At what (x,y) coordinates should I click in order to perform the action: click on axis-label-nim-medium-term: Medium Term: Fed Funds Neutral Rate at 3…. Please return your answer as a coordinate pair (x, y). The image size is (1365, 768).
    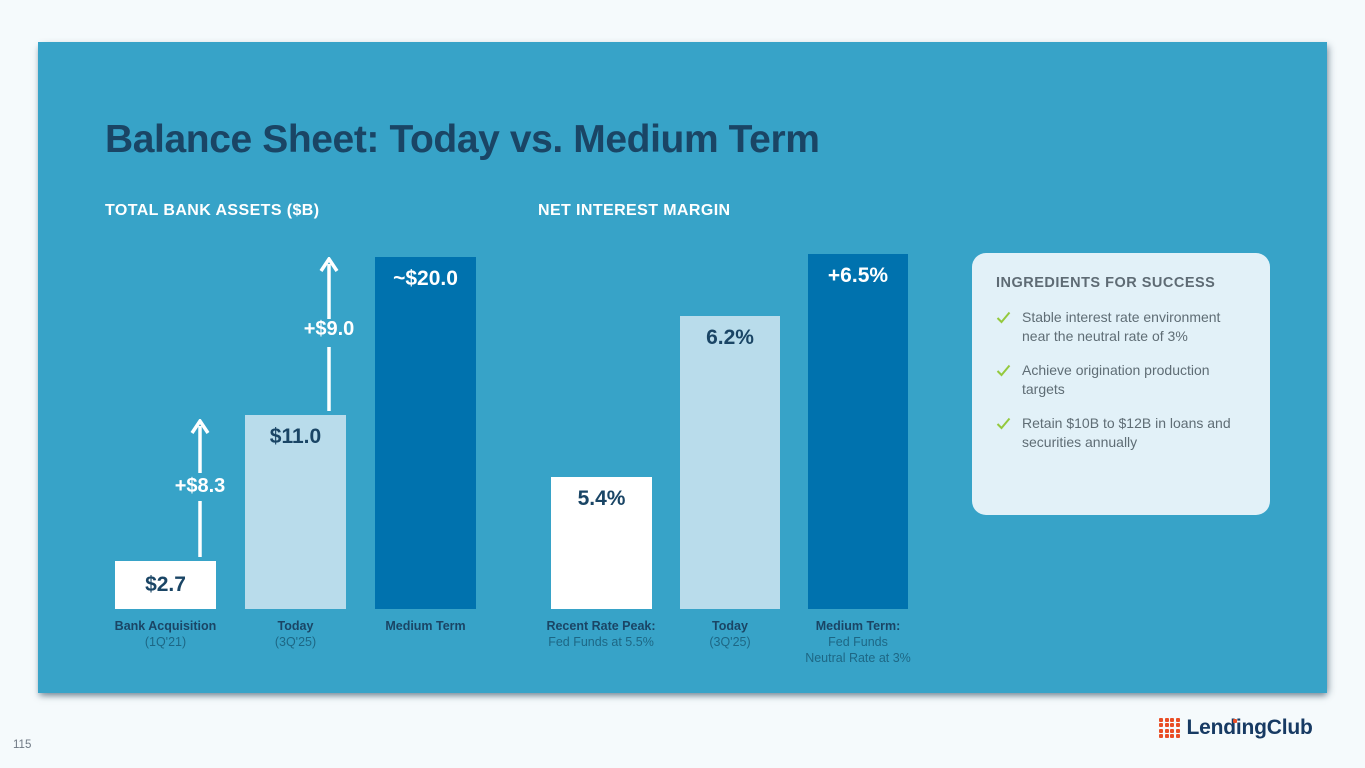
    Looking at the image, I should click on (858, 642).